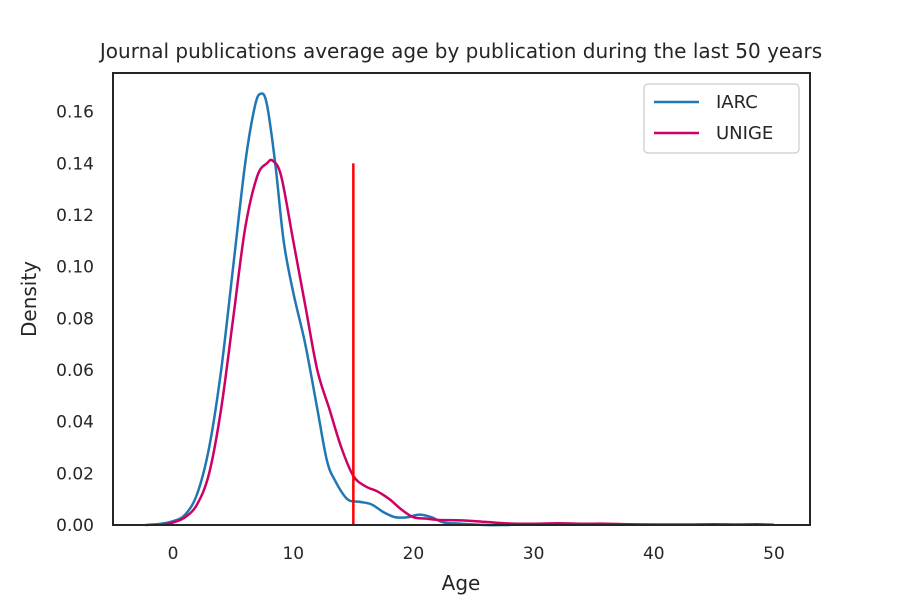  What do you see at coordinates (774, 554) in the screenshot?
I see `x-tick-label: 50` at bounding box center [774, 554].